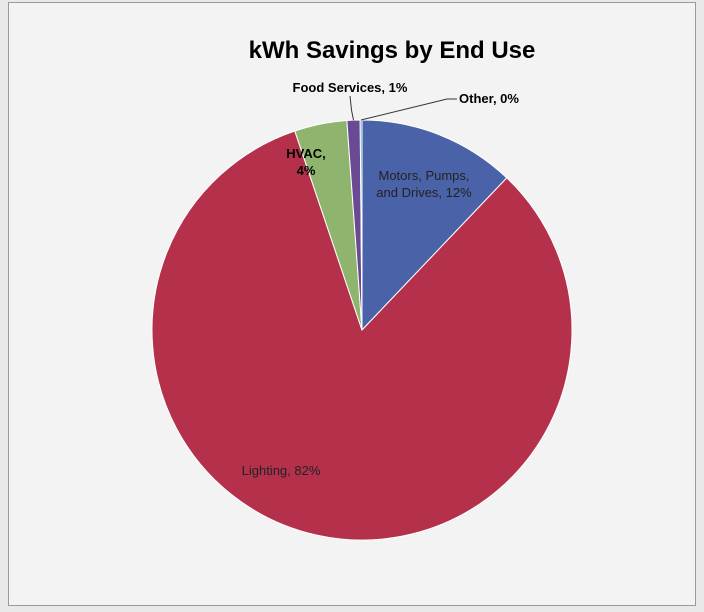 This screenshot has height=612, width=704. Describe the element at coordinates (392, 50) in the screenshot. I see `chart-title: kWh Savings by End Use` at that location.